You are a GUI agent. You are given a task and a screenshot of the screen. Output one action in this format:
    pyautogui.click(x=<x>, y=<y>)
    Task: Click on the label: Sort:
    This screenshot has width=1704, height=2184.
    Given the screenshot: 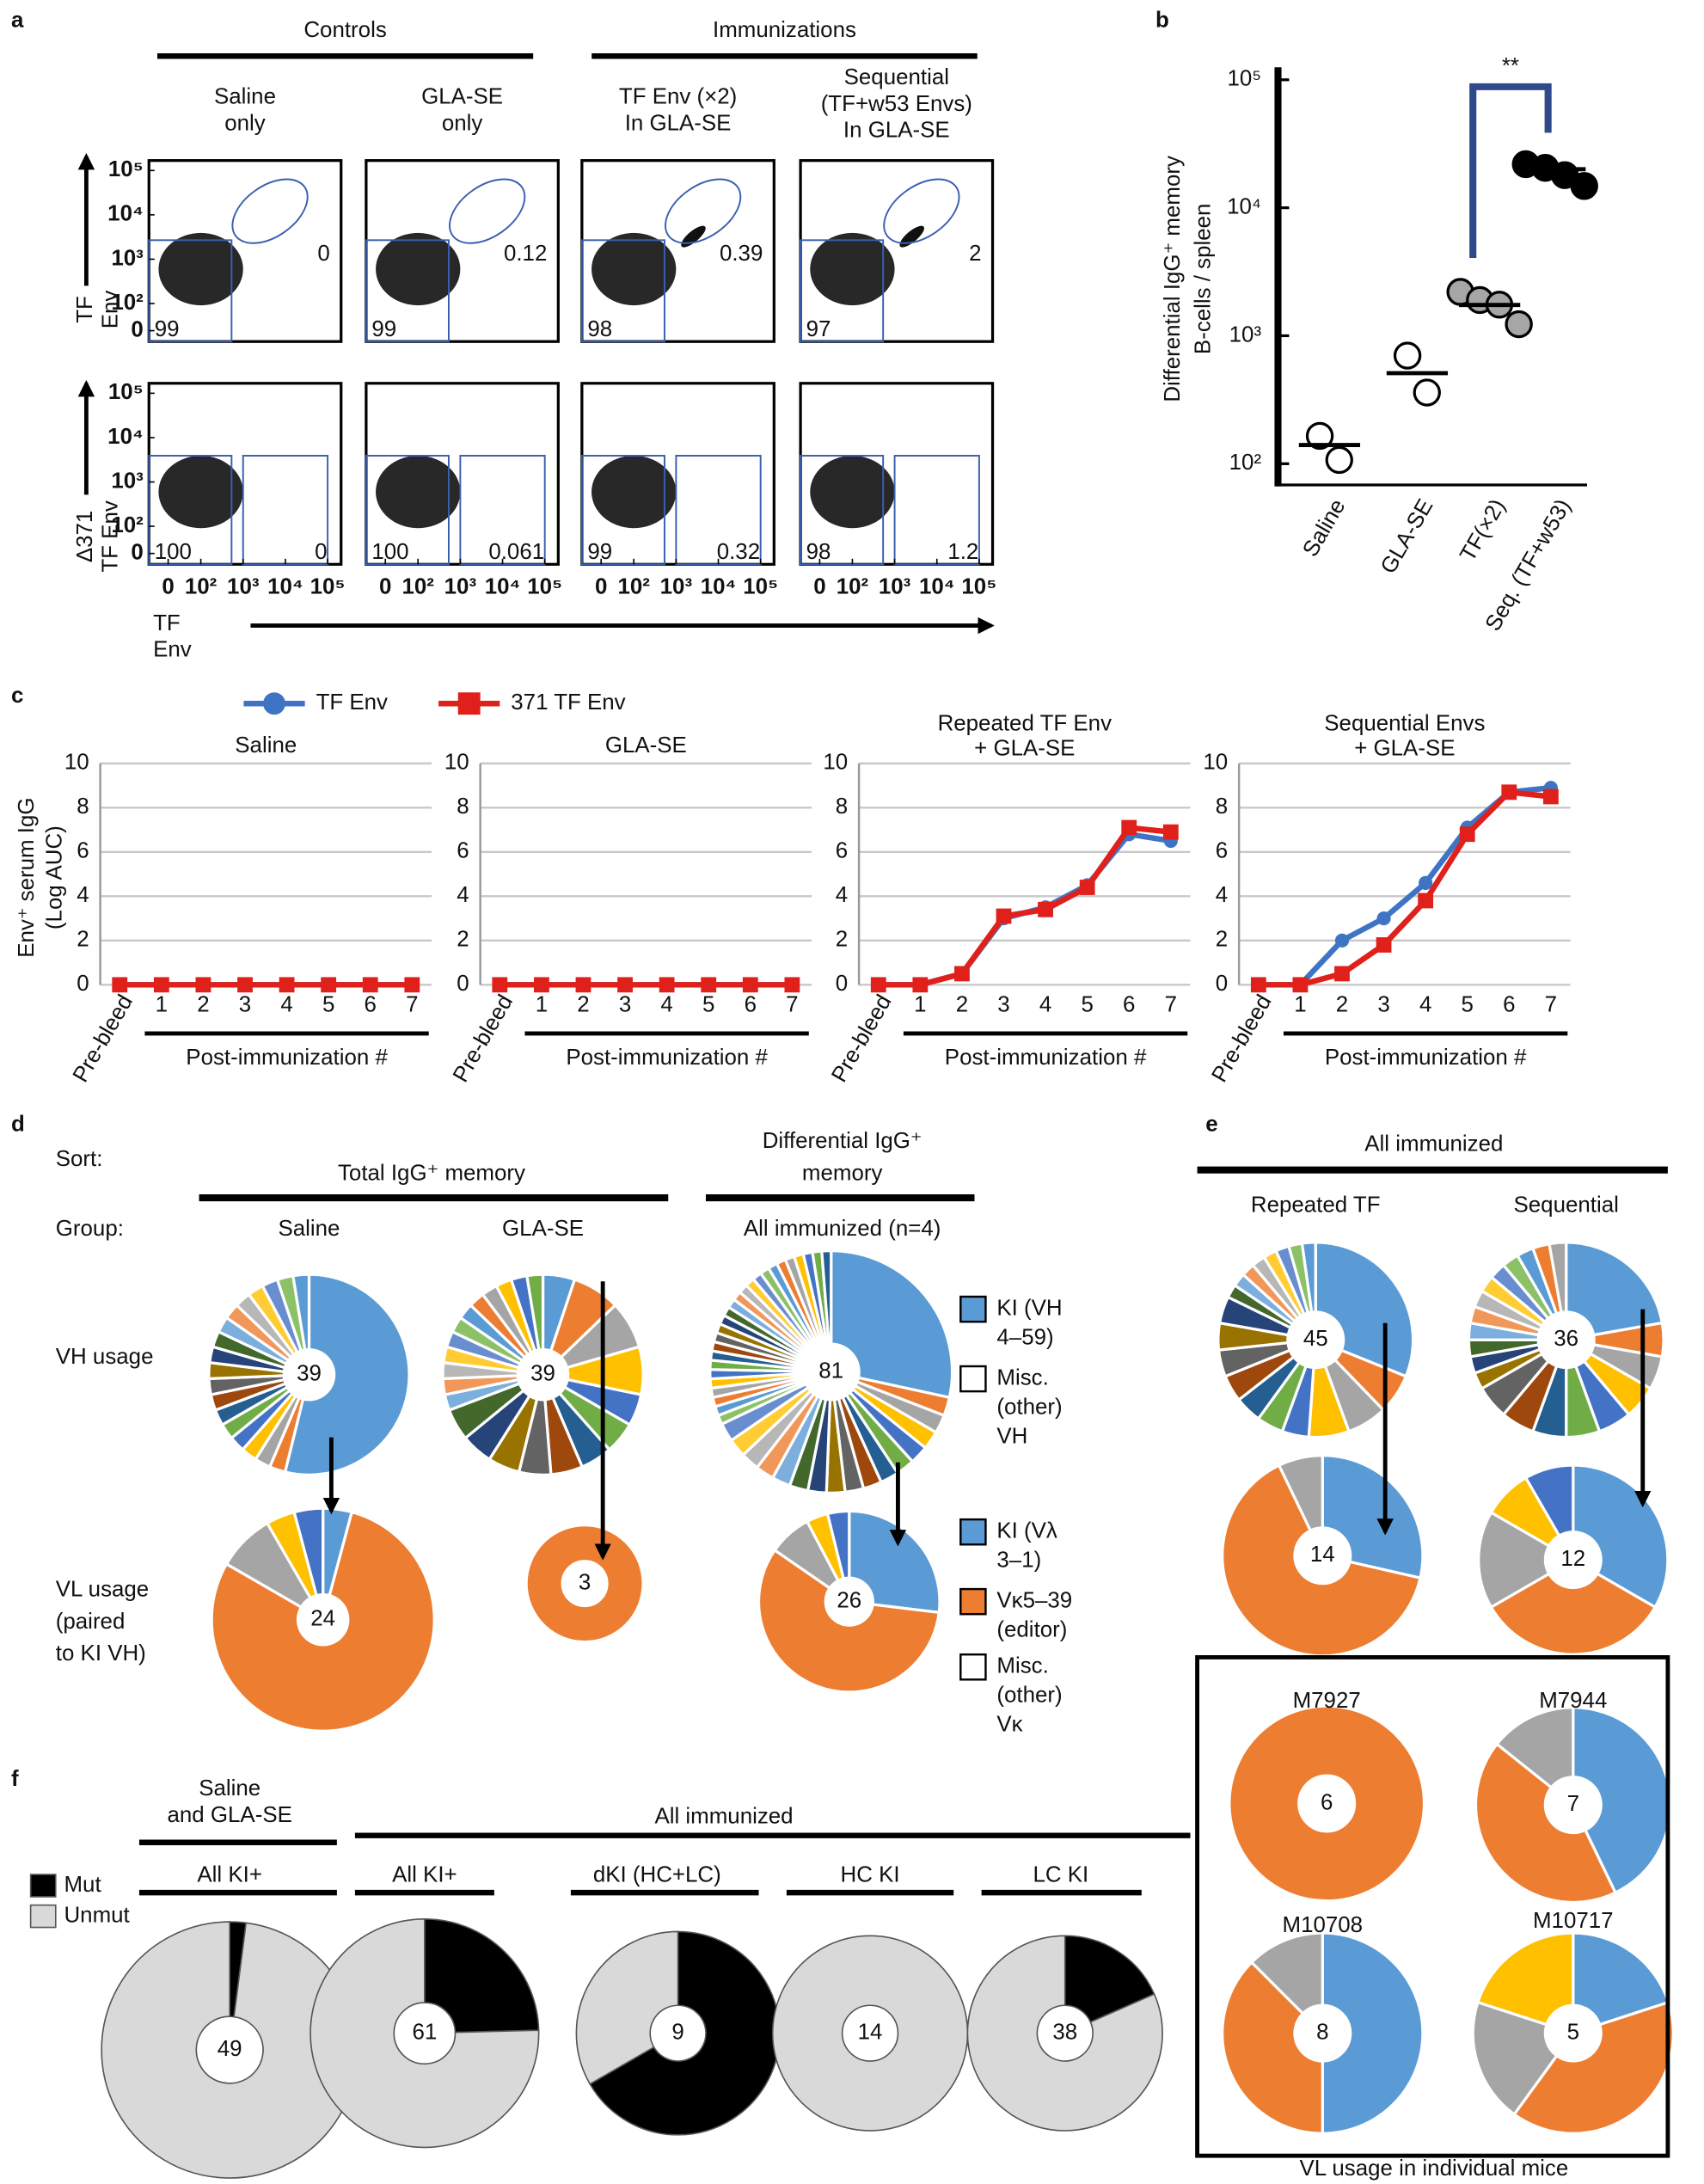 What is the action you would take?
    pyautogui.click(x=79, y=1159)
    